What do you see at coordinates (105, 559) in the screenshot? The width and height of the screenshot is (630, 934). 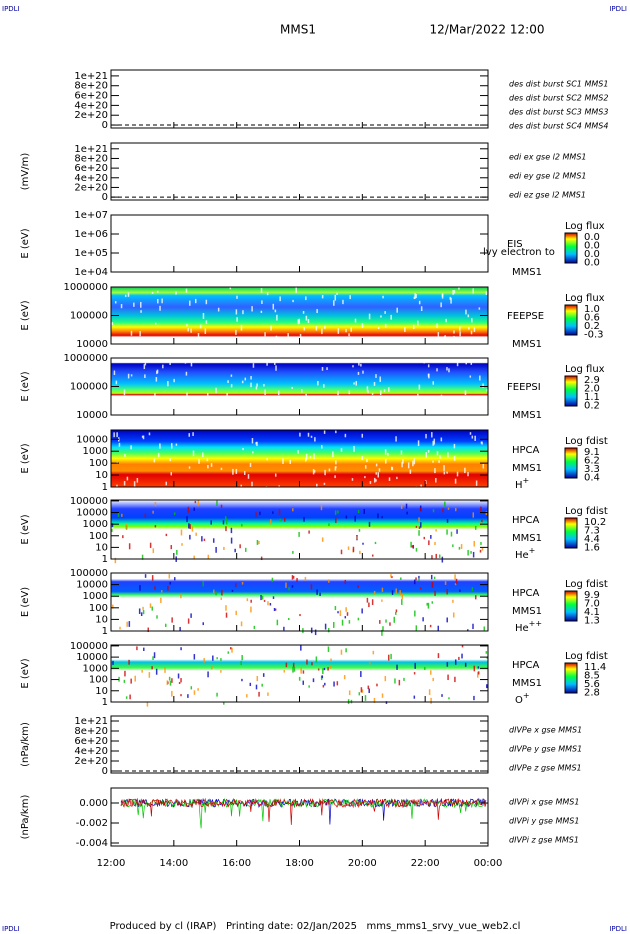 I see `y-tick-label: 1` at bounding box center [105, 559].